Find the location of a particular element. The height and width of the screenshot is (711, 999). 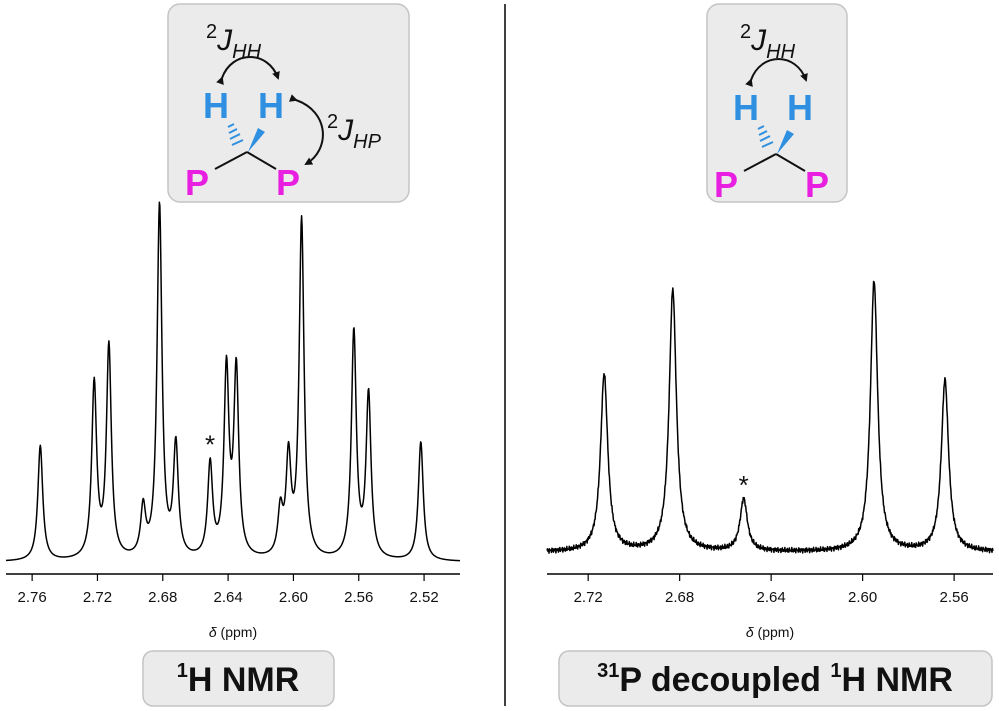

left-wedge-bond is located at coordinates (256, 140).